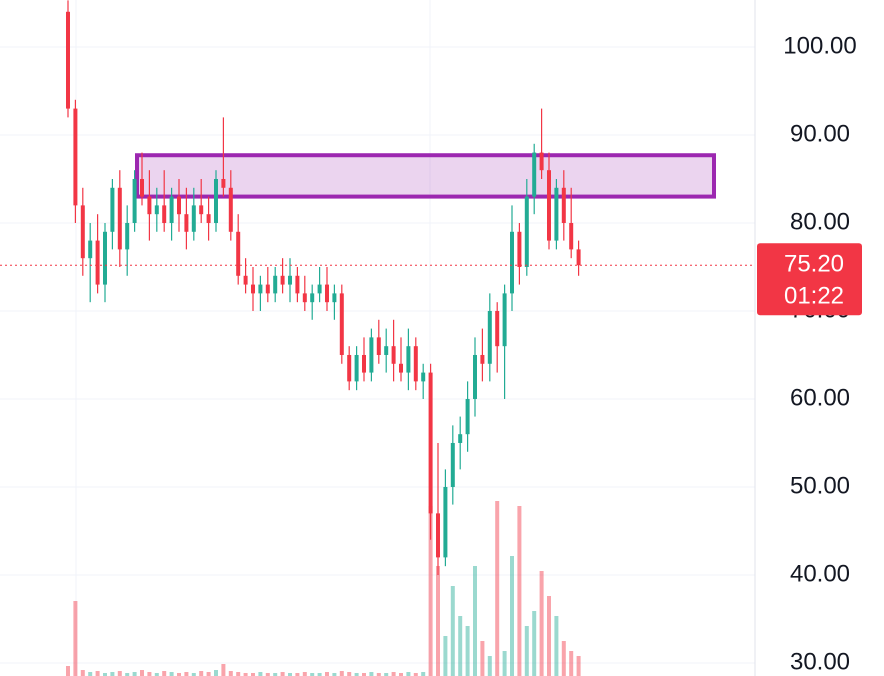 The height and width of the screenshot is (676, 884). What do you see at coordinates (814, 264) in the screenshot?
I see `current-price-label: 75.20` at bounding box center [814, 264].